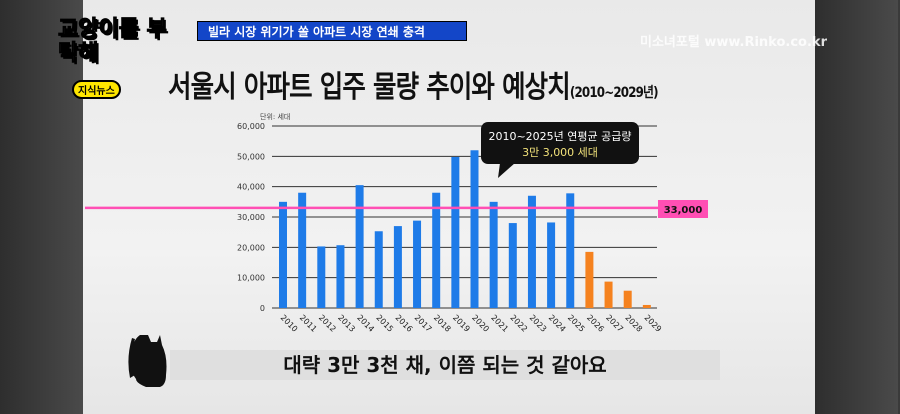  Describe the element at coordinates (480, 323) in the screenshot. I see `x-tick-label: 2020` at that location.